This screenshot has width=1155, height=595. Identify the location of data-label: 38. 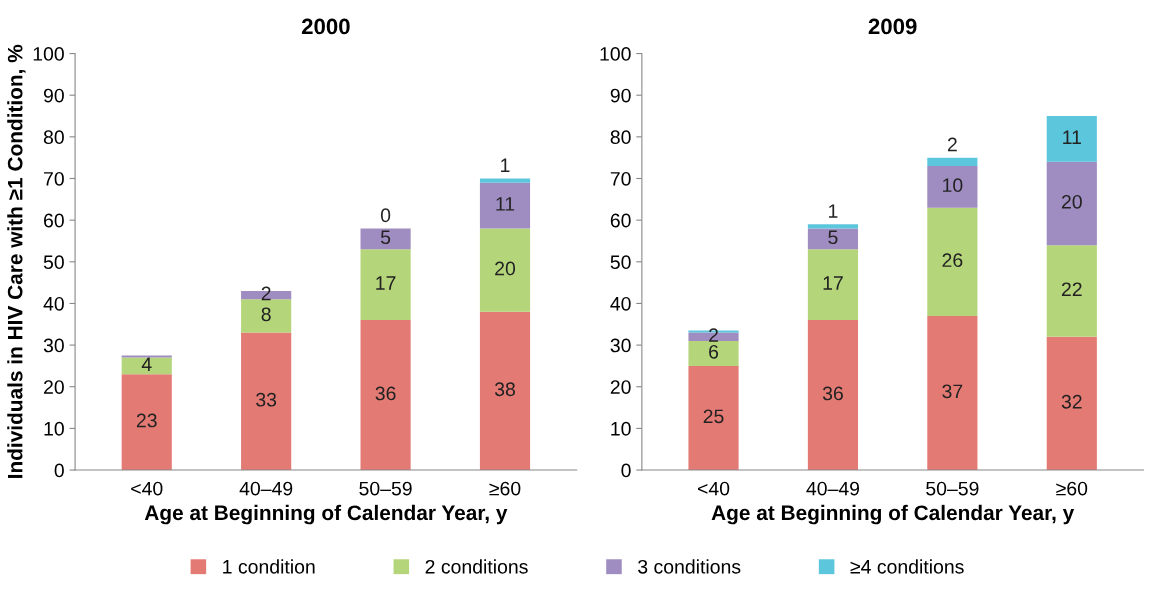
(504, 389).